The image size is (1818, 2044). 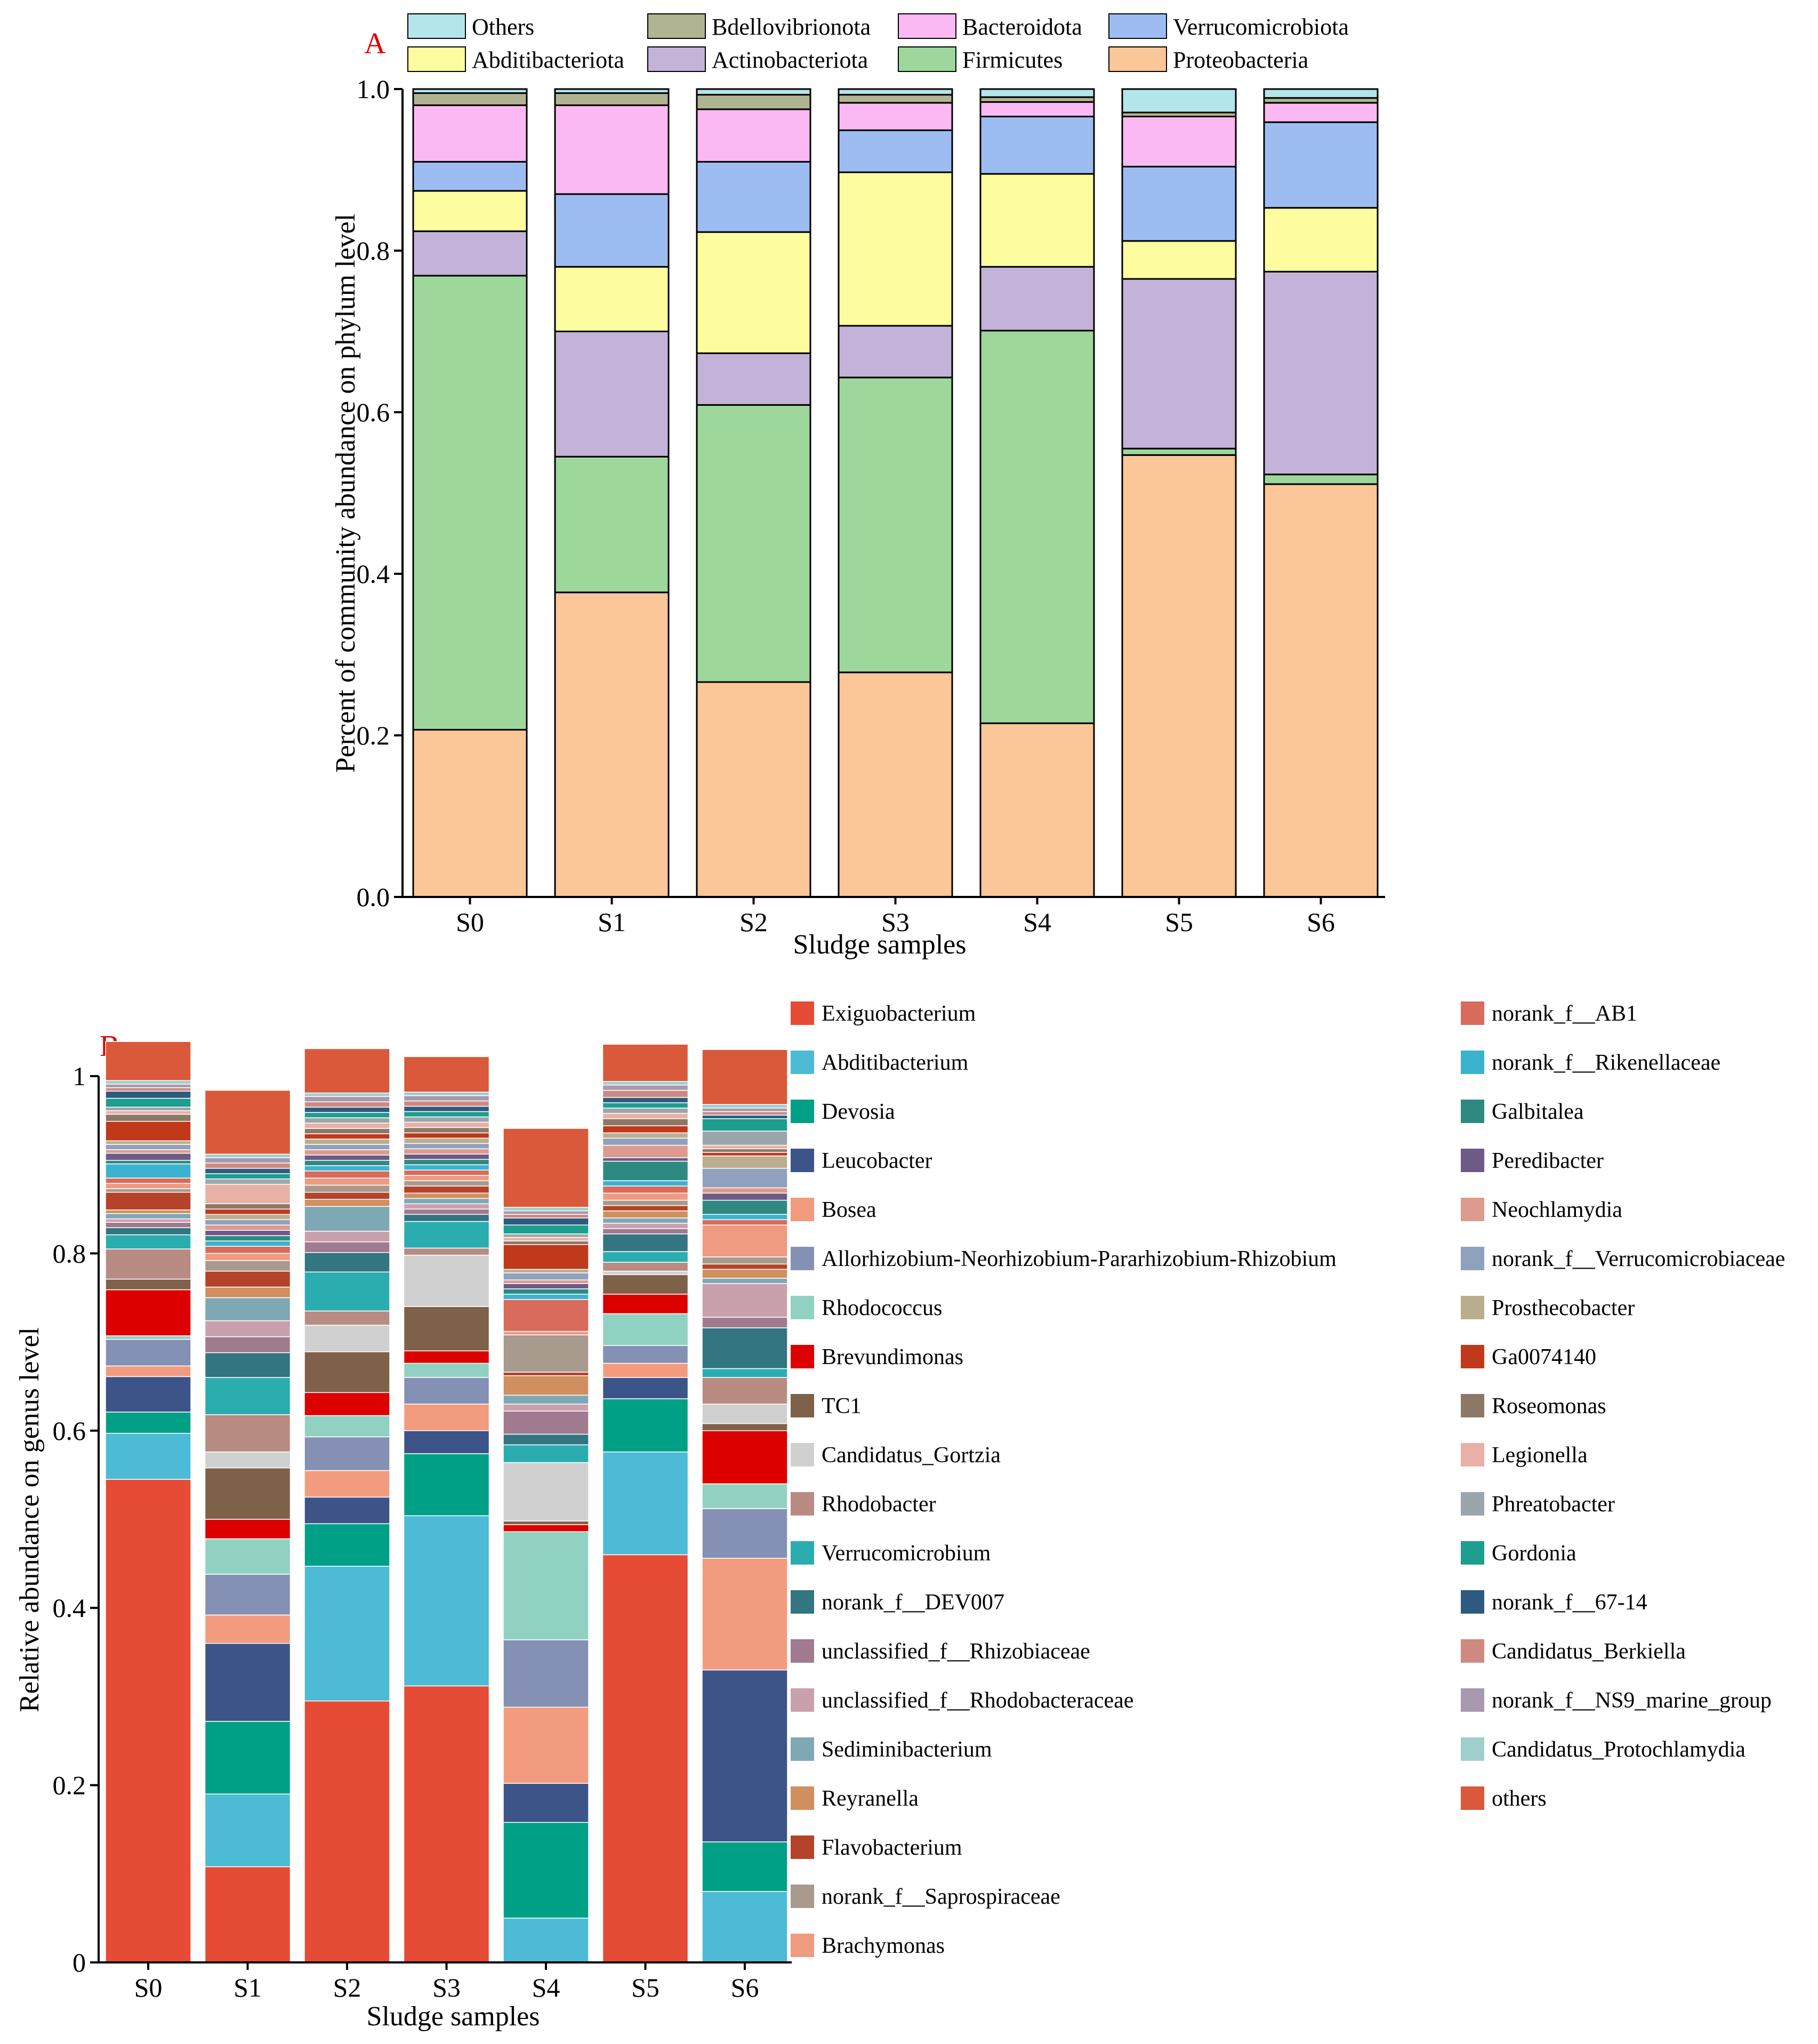 What do you see at coordinates (802, 1454) in the screenshot?
I see `legend-swatch-candidatus-gortzia` at bounding box center [802, 1454].